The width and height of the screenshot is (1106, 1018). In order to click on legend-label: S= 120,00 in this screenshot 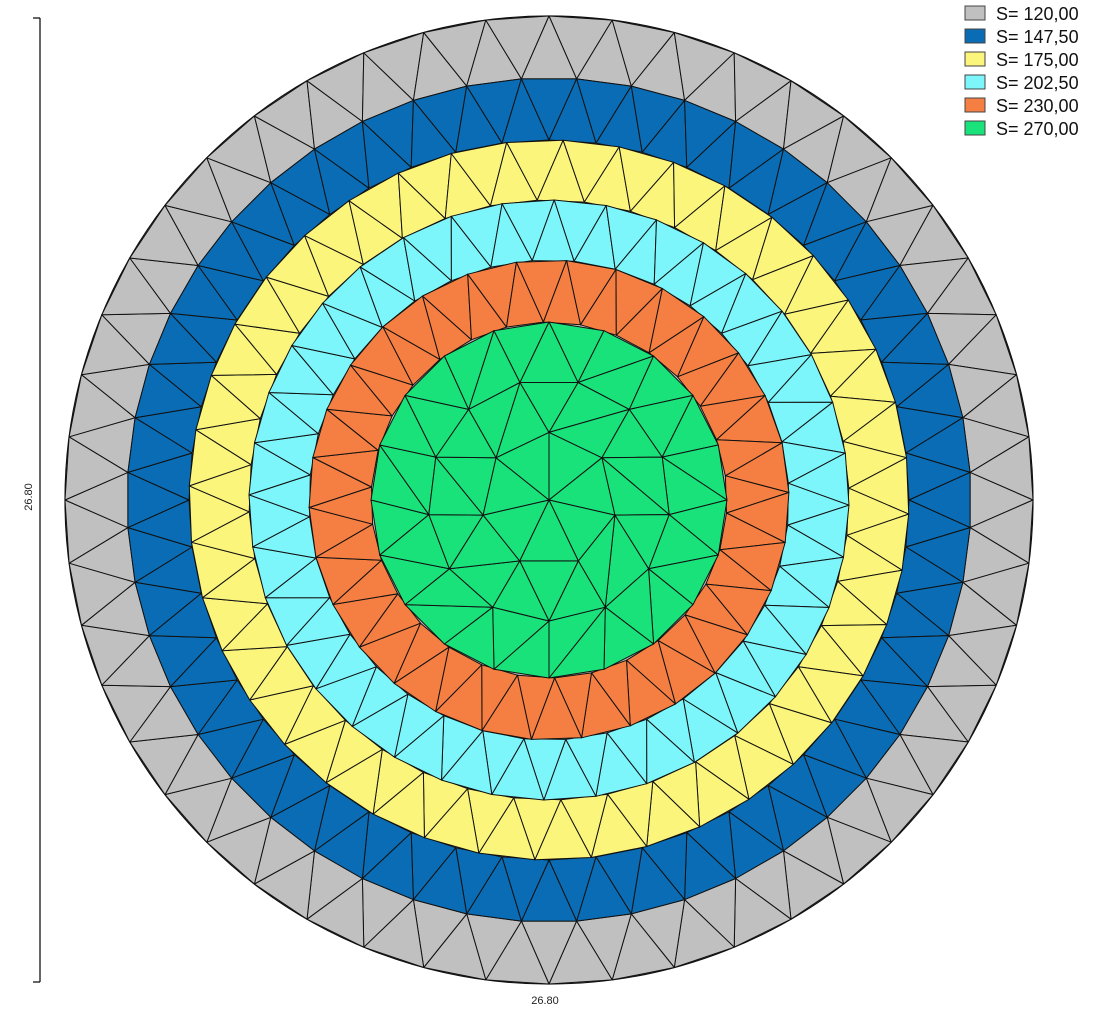, I will do `click(1037, 14)`.